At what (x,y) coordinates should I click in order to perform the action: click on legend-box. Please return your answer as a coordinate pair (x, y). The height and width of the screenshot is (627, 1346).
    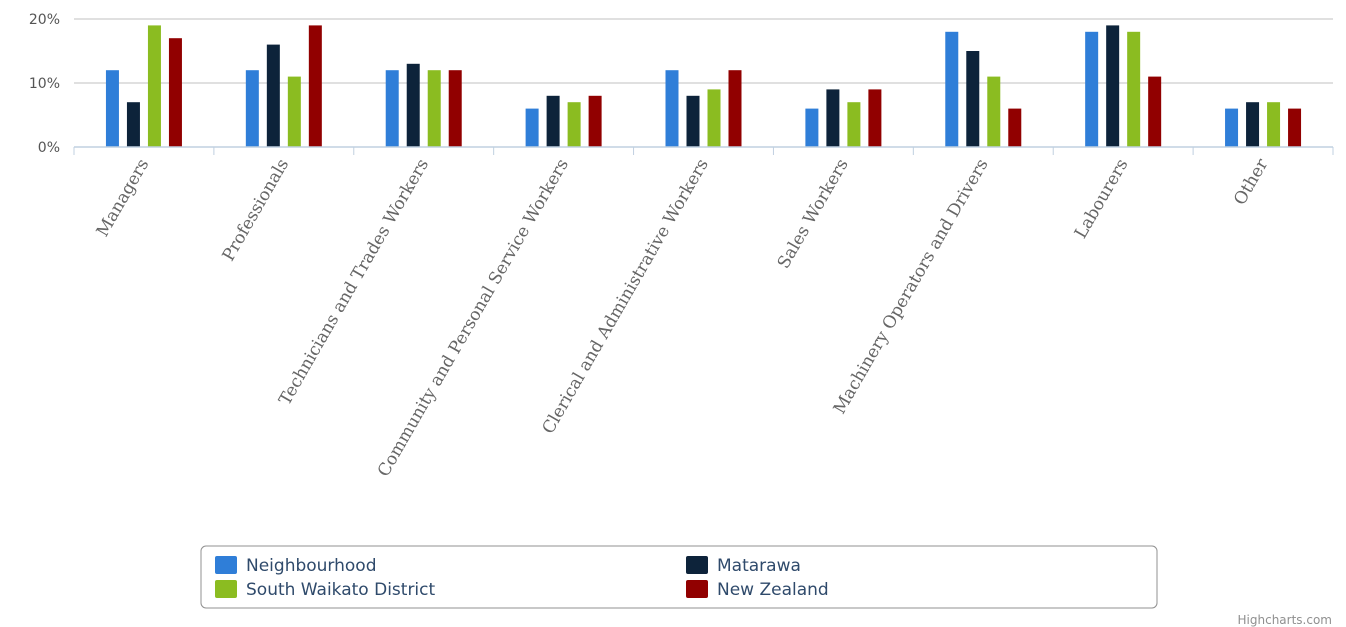
    Looking at the image, I should click on (679, 577).